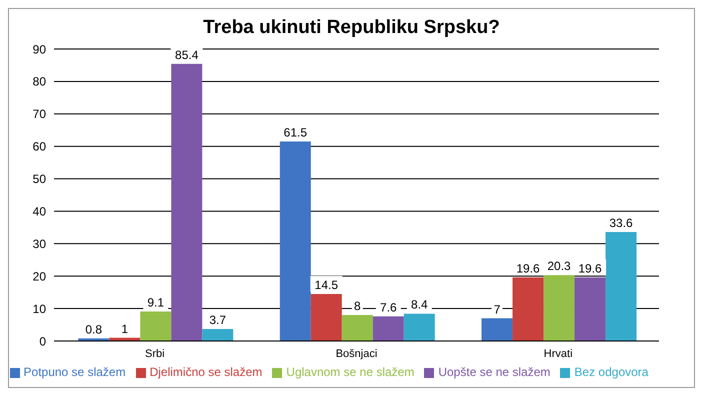  What do you see at coordinates (124, 329) in the screenshot?
I see `data-label: 1` at bounding box center [124, 329].